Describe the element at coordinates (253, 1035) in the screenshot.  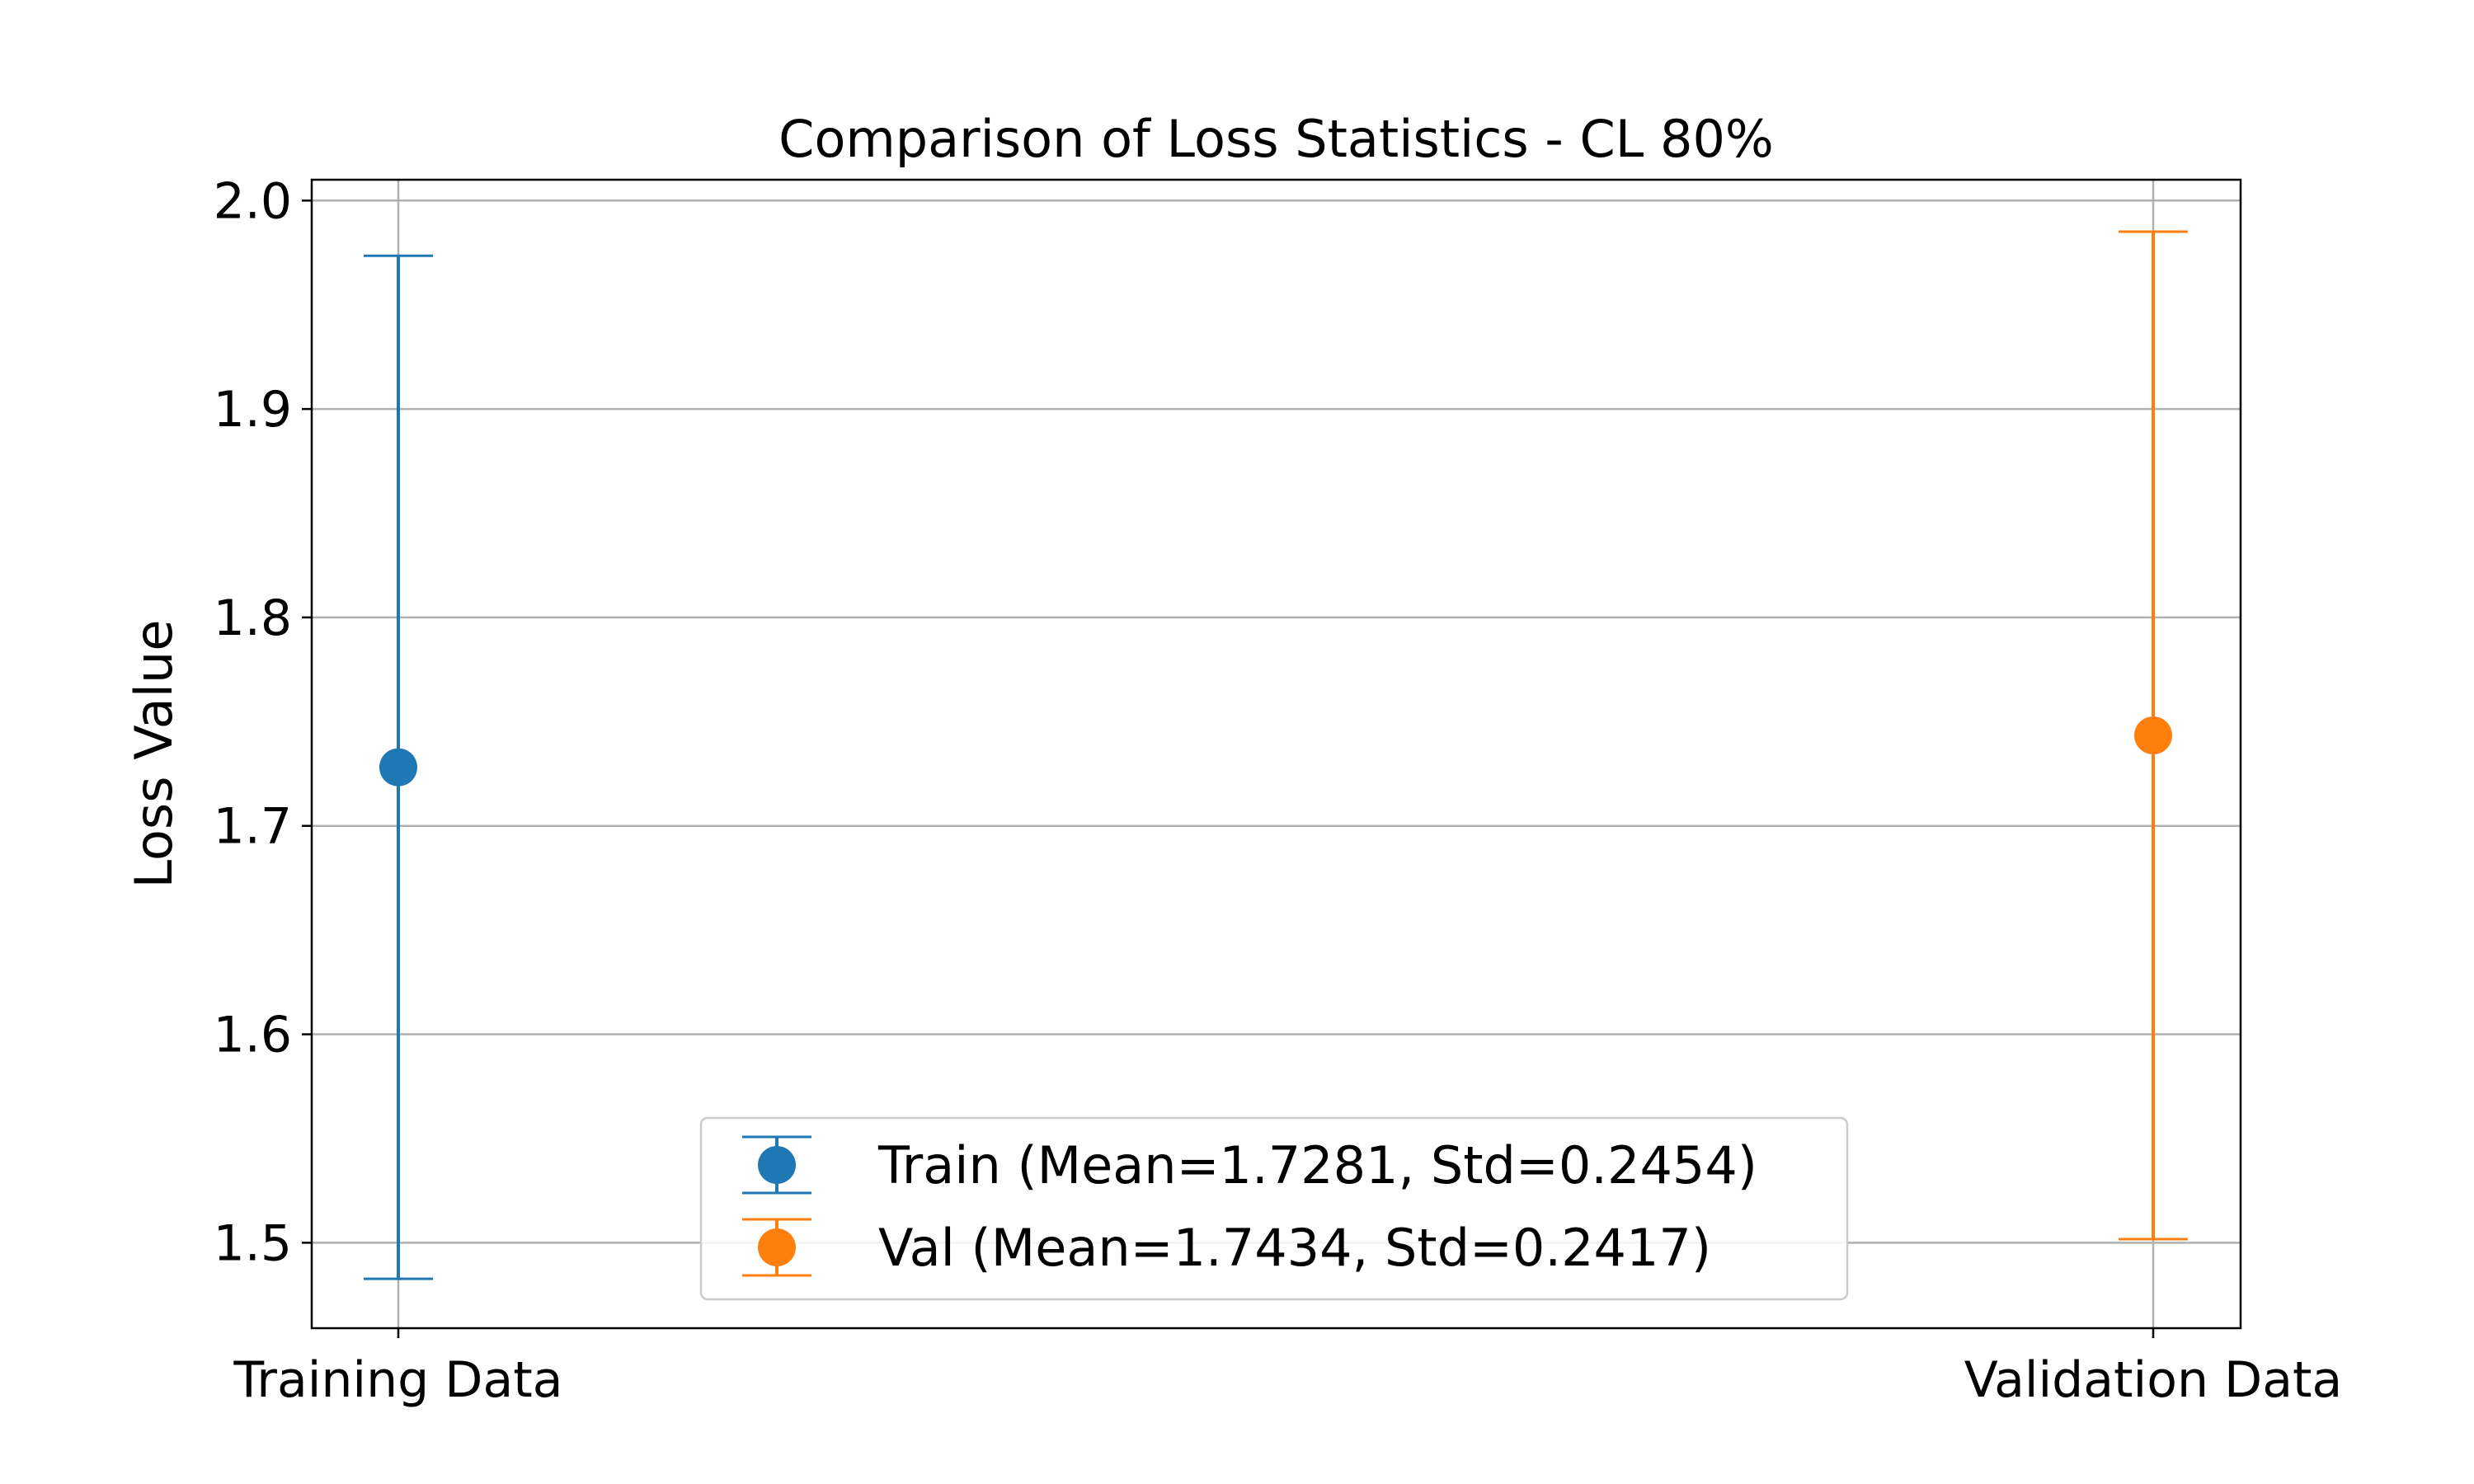
I see `y-tick-label: 1.6` at that location.